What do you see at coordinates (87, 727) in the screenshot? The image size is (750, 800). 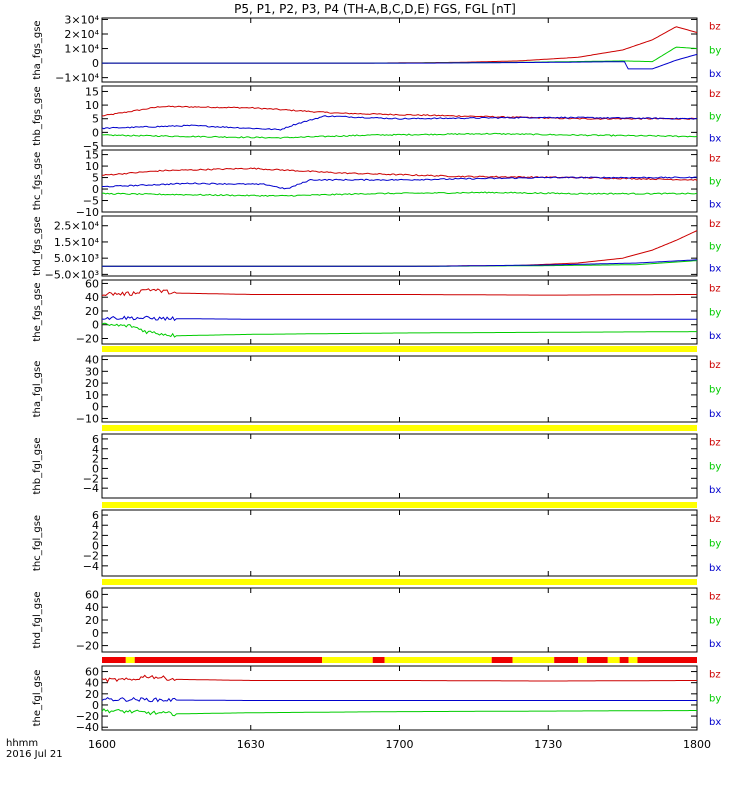 I see `y-tick-label: −40` at bounding box center [87, 727].